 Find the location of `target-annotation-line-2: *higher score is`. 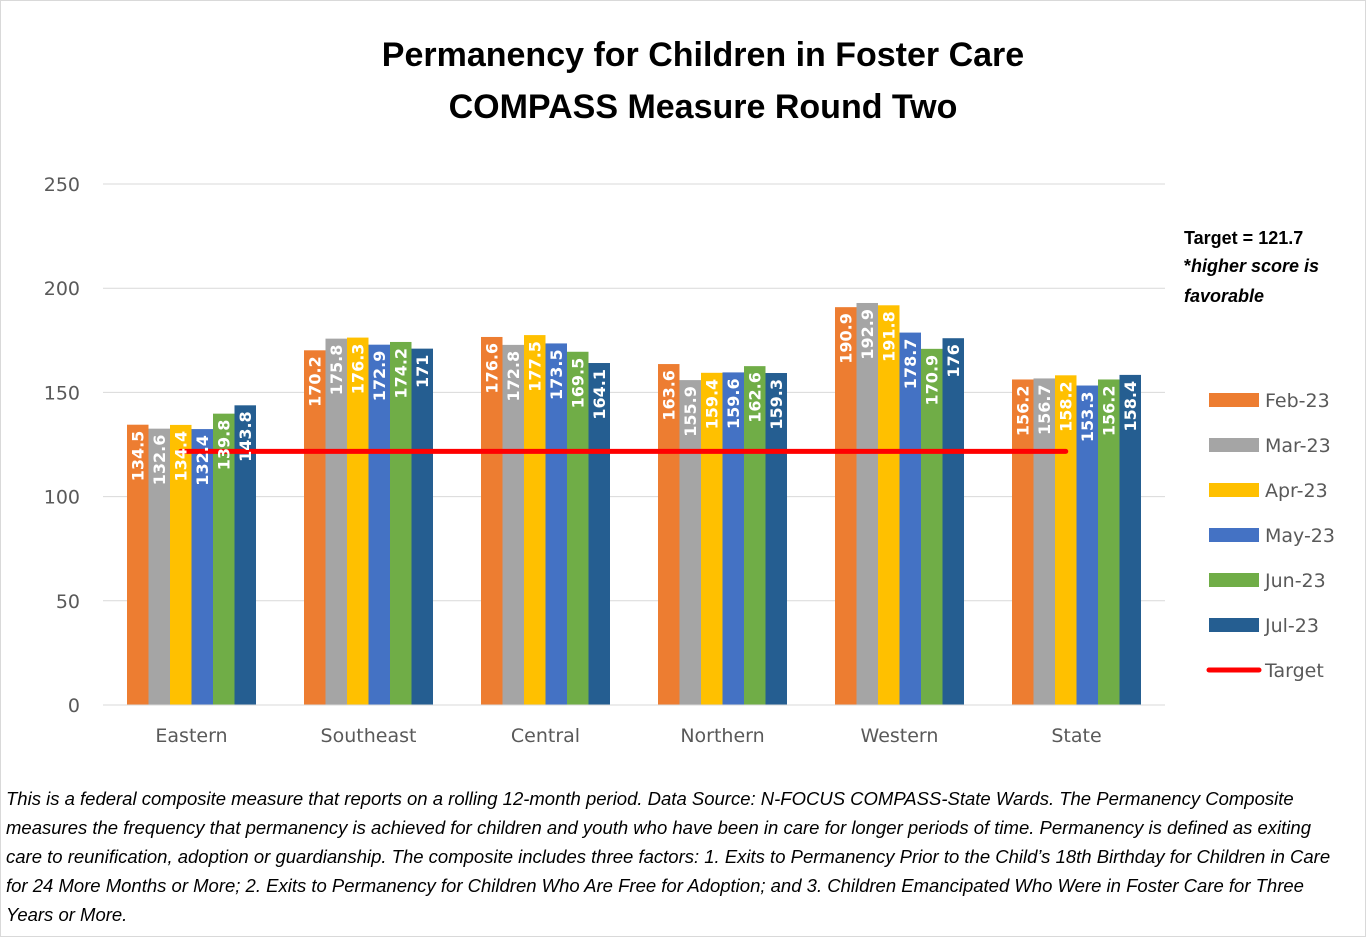

target-annotation-line-2: *higher score is is located at coordinates (1251, 266).